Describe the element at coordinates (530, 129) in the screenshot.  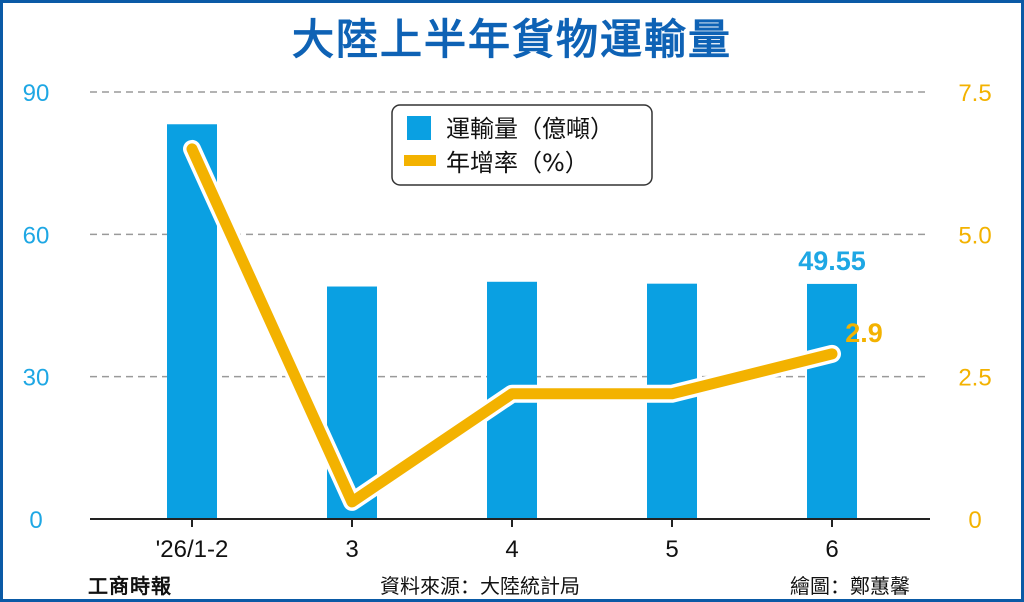
I see `legend-label-bar: 運輸量（億噸）` at that location.